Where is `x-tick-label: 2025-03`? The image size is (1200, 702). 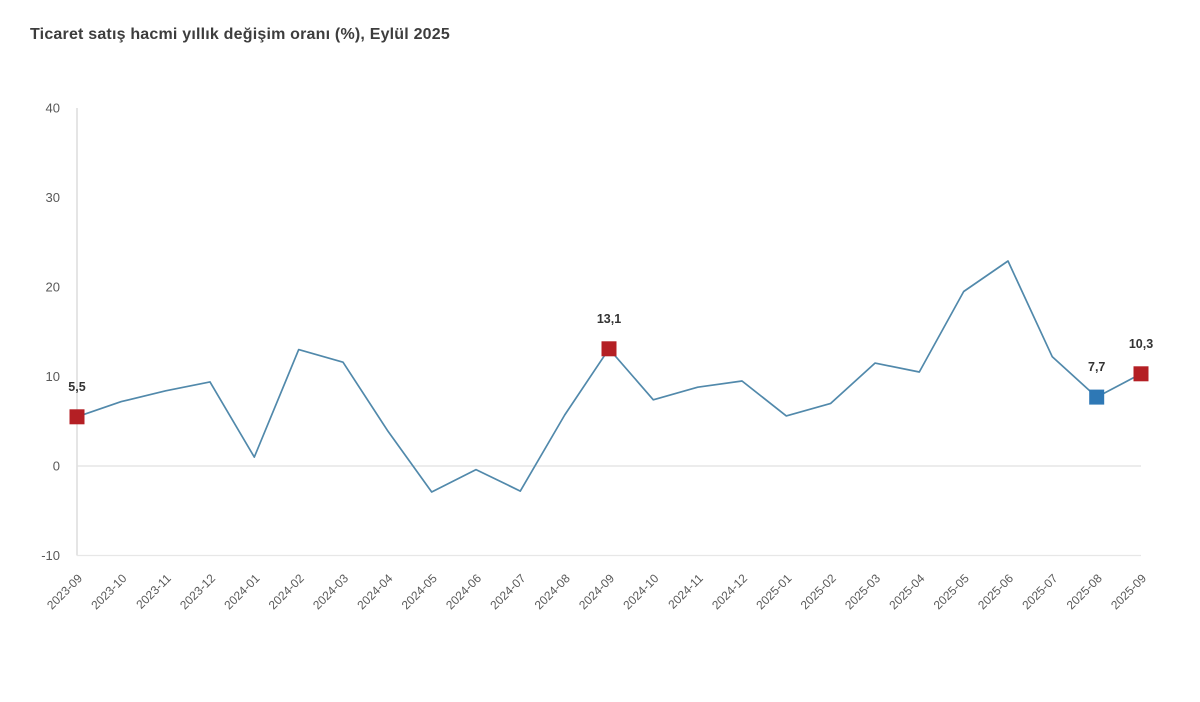 x-tick-label: 2025-03 is located at coordinates (862, 591).